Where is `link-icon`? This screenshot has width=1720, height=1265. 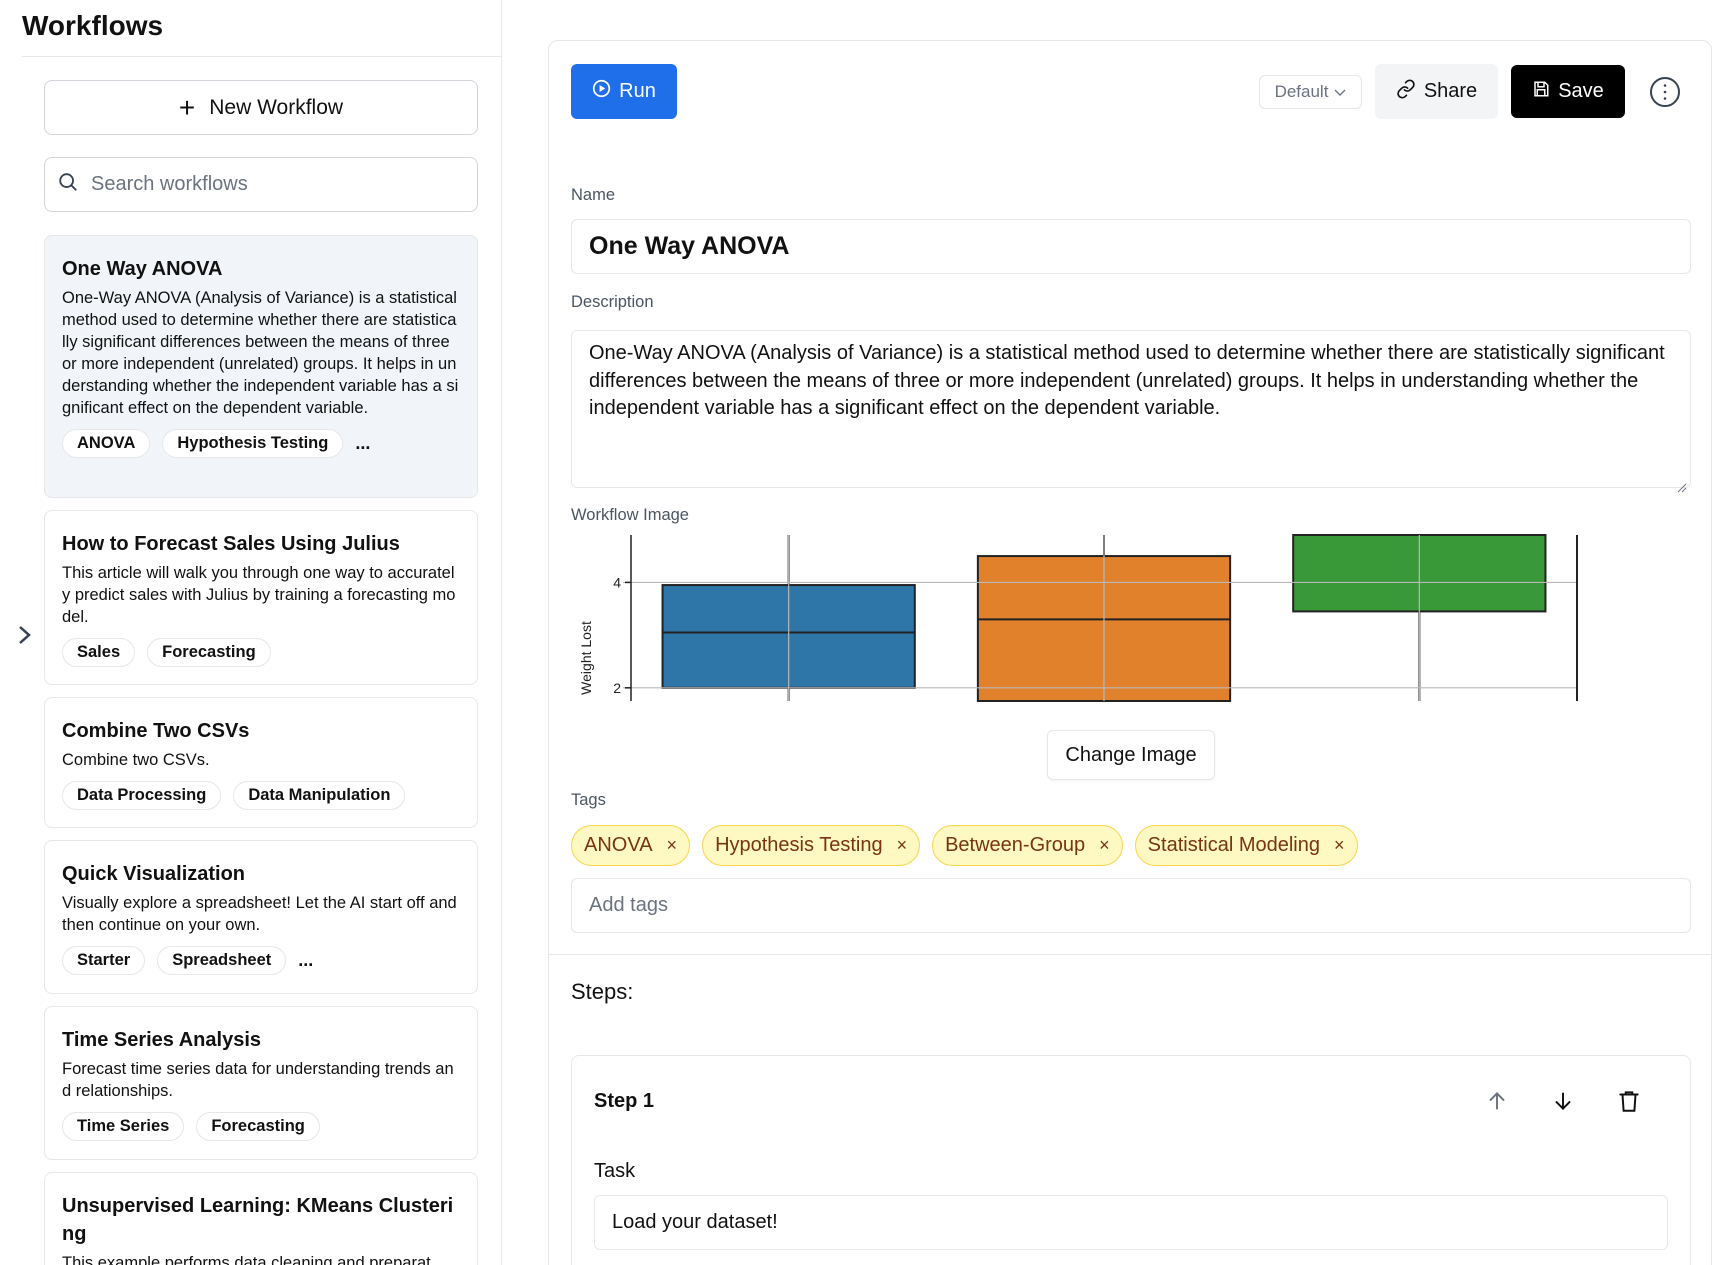
link-icon is located at coordinates (1406, 91).